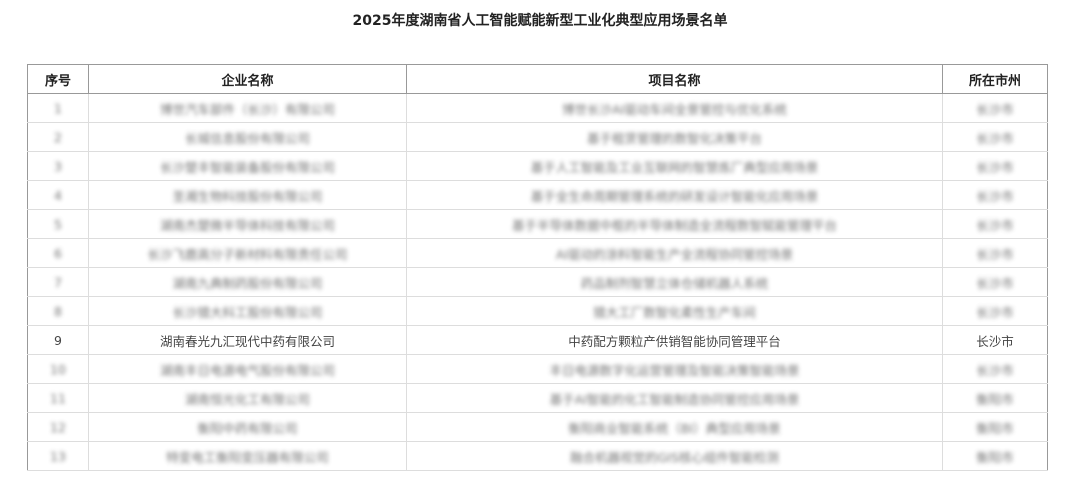 The height and width of the screenshot is (477, 1080). I want to click on cell-company-text: 湖南恒光化工有限公司, so click(247, 399).